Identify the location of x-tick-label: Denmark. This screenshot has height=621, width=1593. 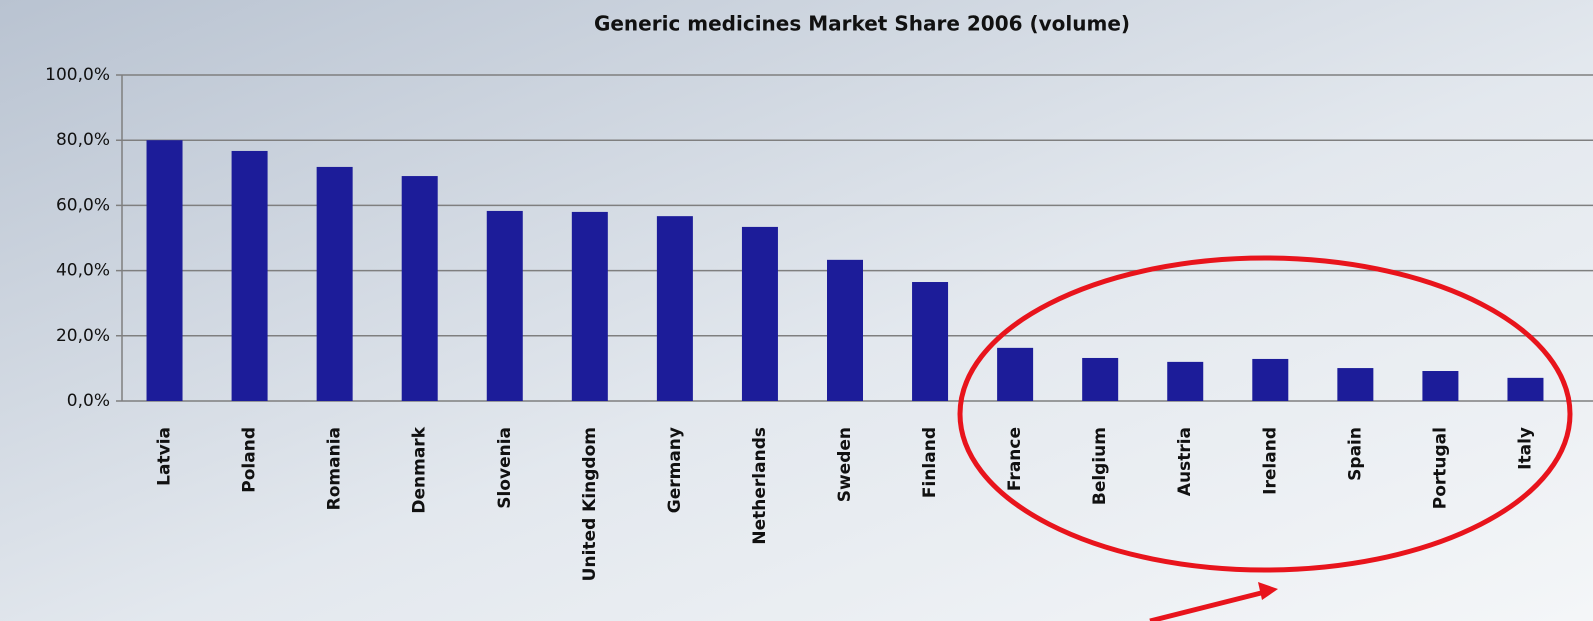
(420, 469).